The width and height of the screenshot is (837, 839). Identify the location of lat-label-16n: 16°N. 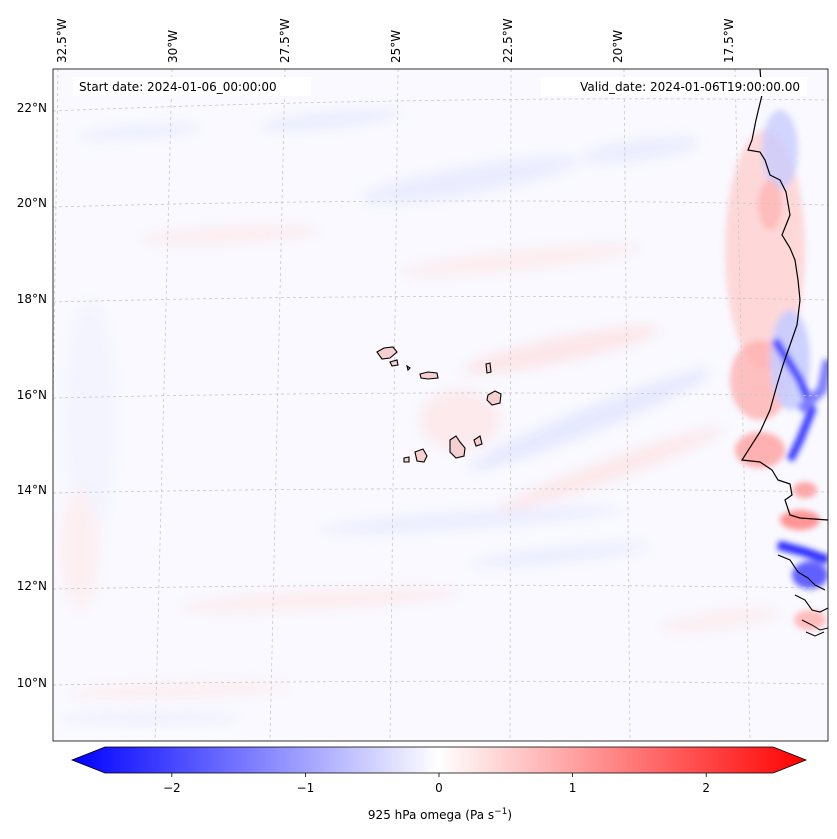
(32, 395).